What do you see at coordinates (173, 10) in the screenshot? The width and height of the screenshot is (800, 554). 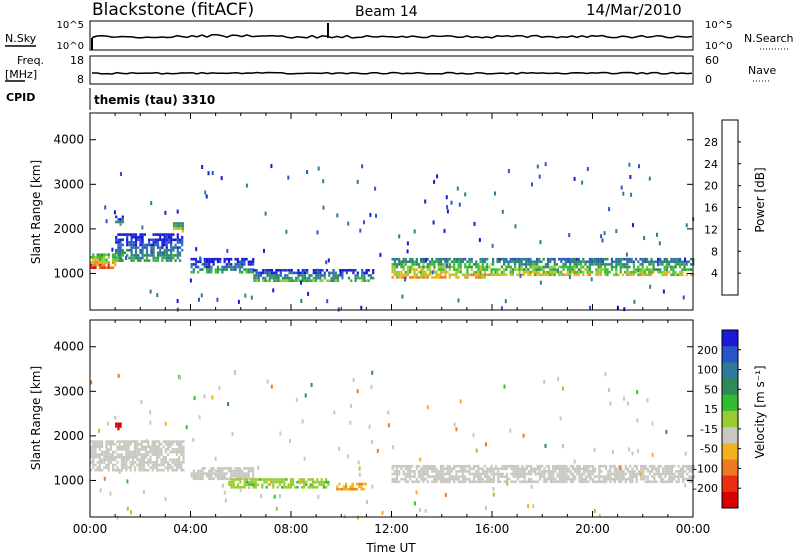 I see `radar-title: Blackstone (fitACF)` at bounding box center [173, 10].